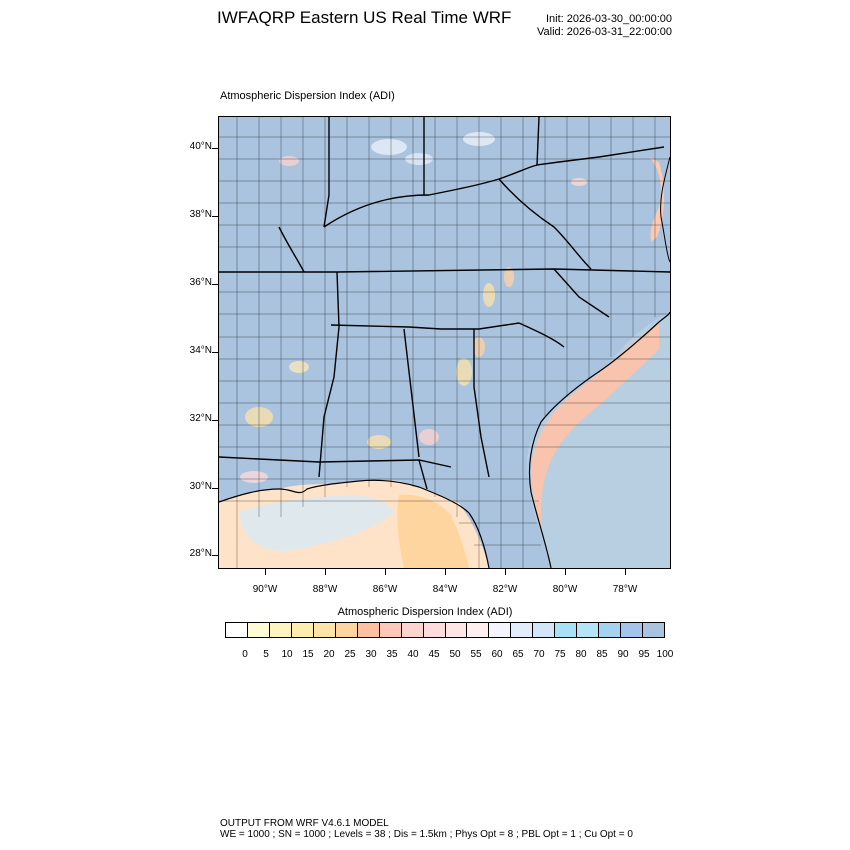 The image size is (850, 850). Describe the element at coordinates (433, 531) in the screenshot. I see `gulf-warm-patch` at that location.